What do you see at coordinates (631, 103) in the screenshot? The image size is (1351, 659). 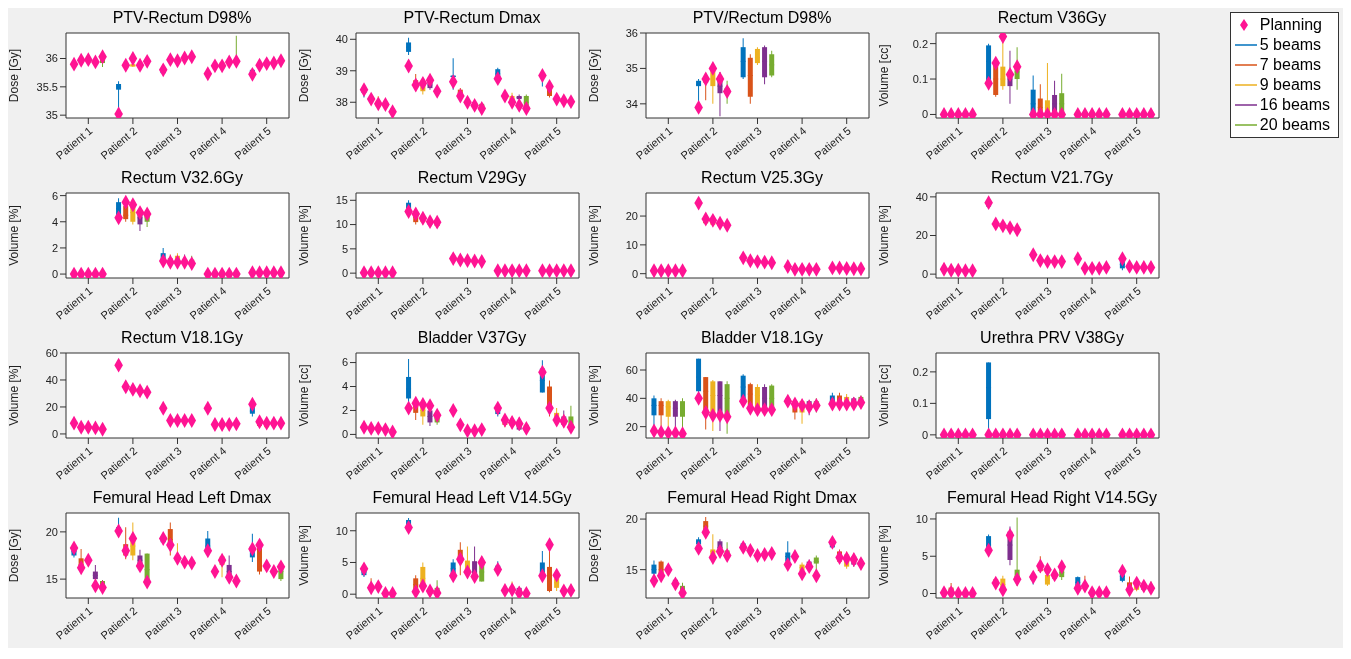 I see `y-tick-label: 34` at bounding box center [631, 103].